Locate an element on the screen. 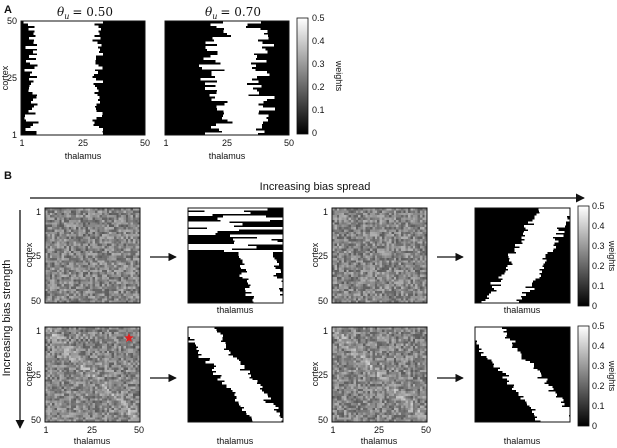 This screenshot has height=448, width=617. bias-matrix-r1c1-frame is located at coordinates (92, 255).